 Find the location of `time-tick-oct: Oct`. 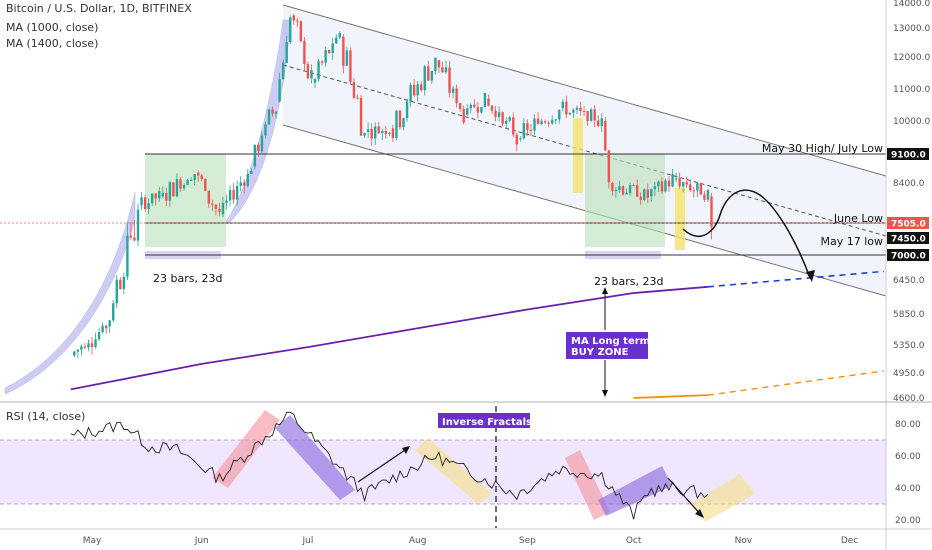

time-tick-oct: Oct is located at coordinates (634, 541).